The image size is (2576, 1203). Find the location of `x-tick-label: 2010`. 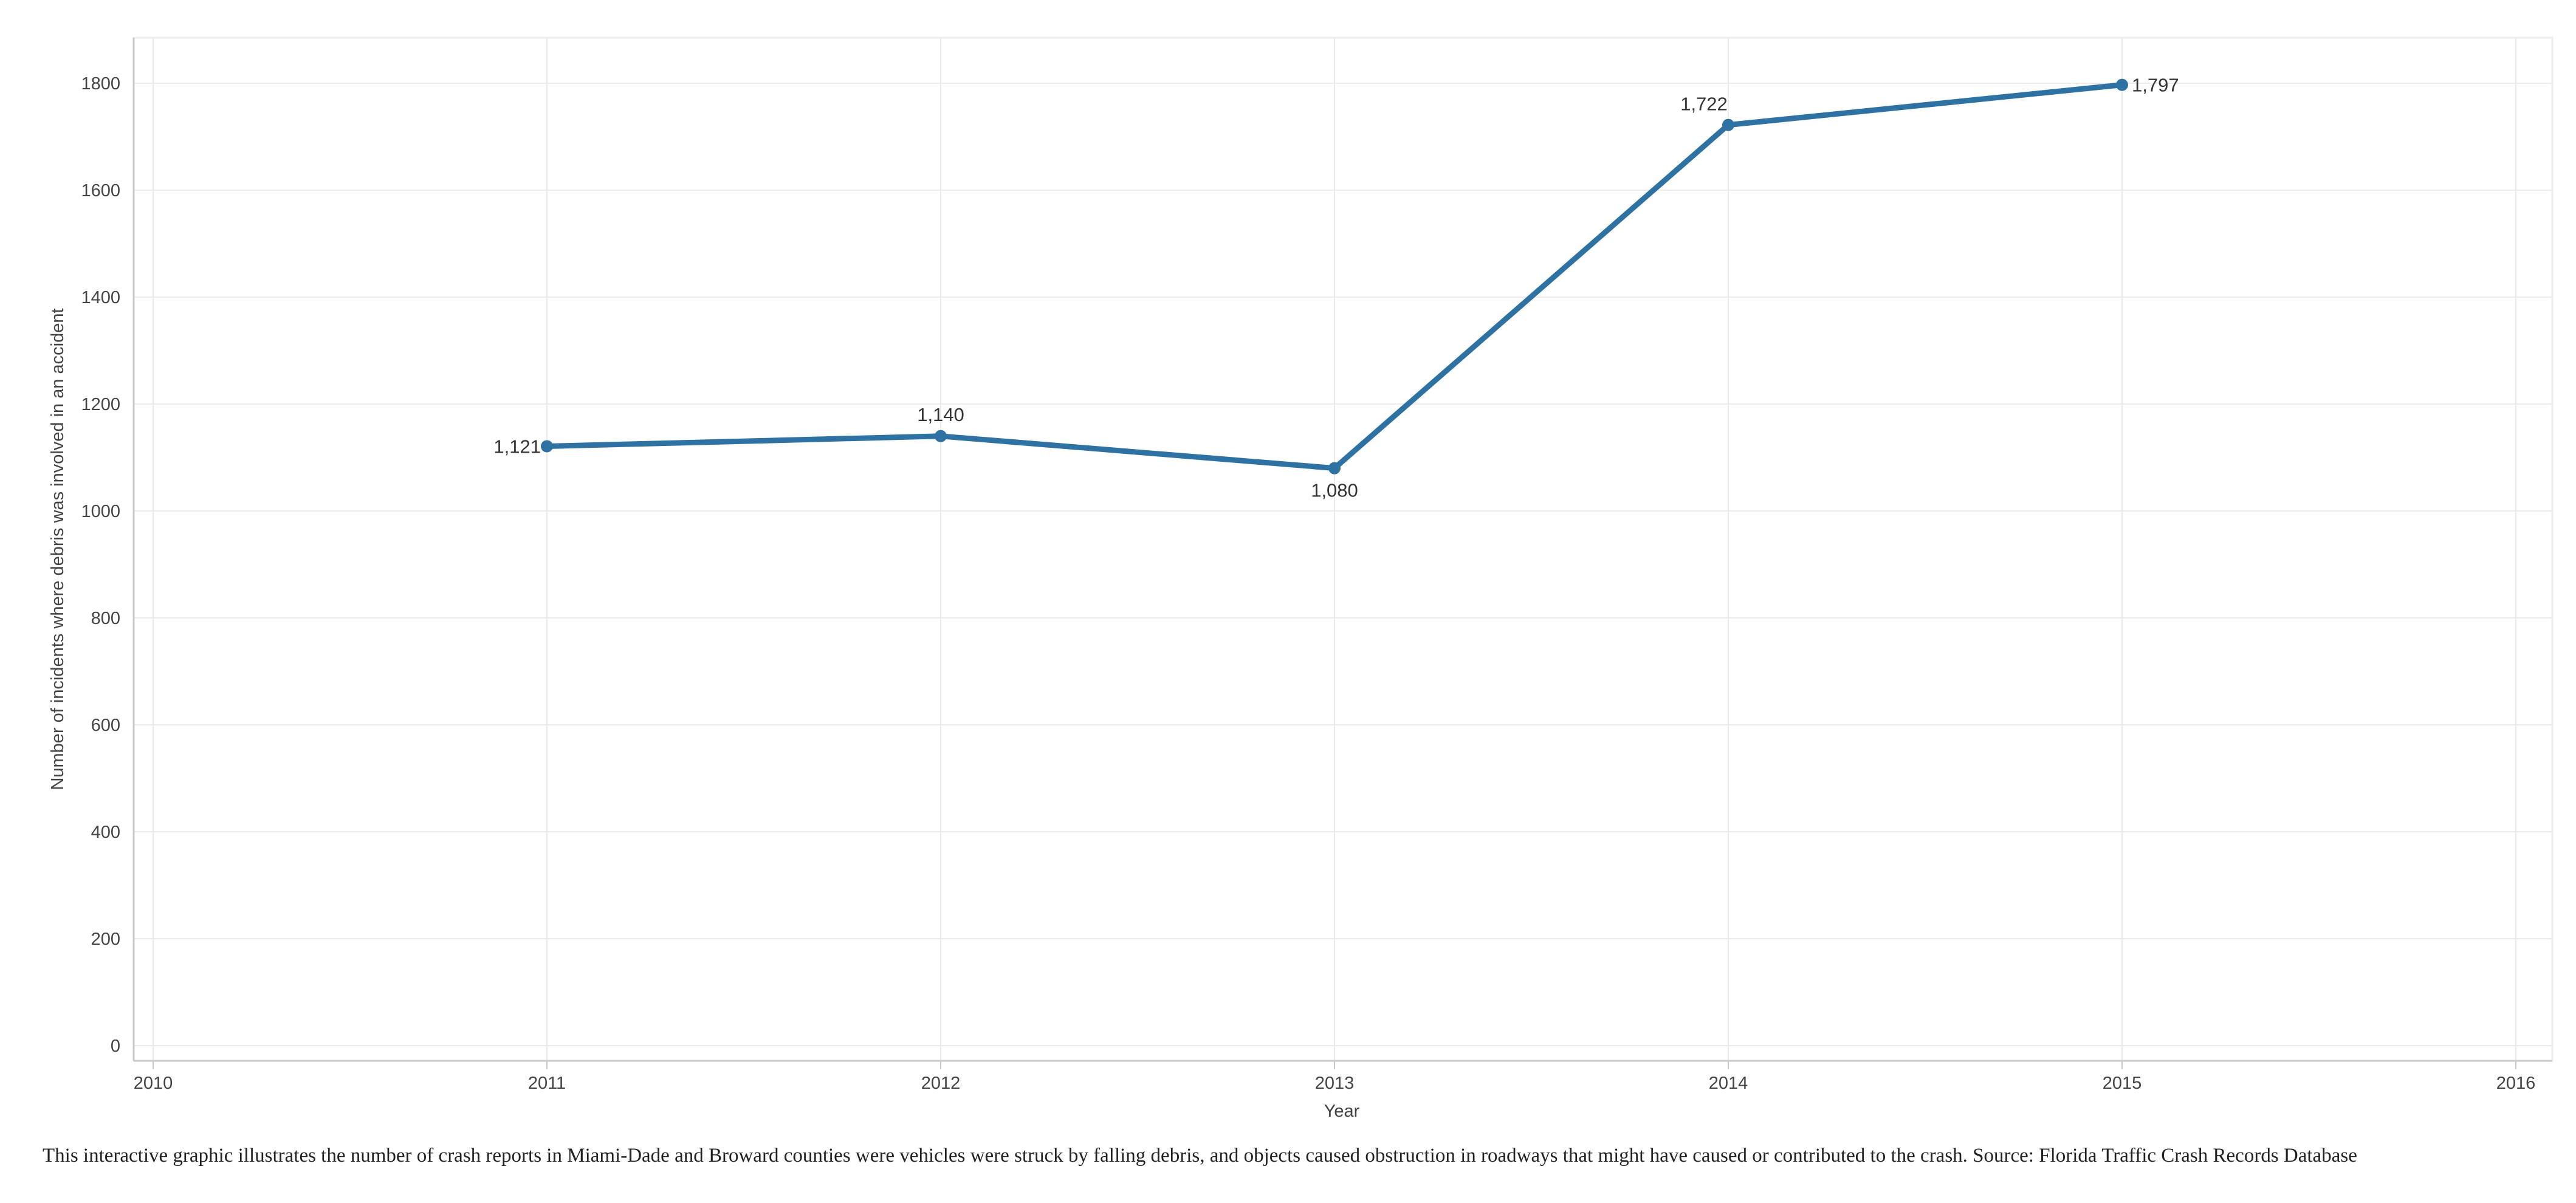

x-tick-label: 2010 is located at coordinates (153, 1083).